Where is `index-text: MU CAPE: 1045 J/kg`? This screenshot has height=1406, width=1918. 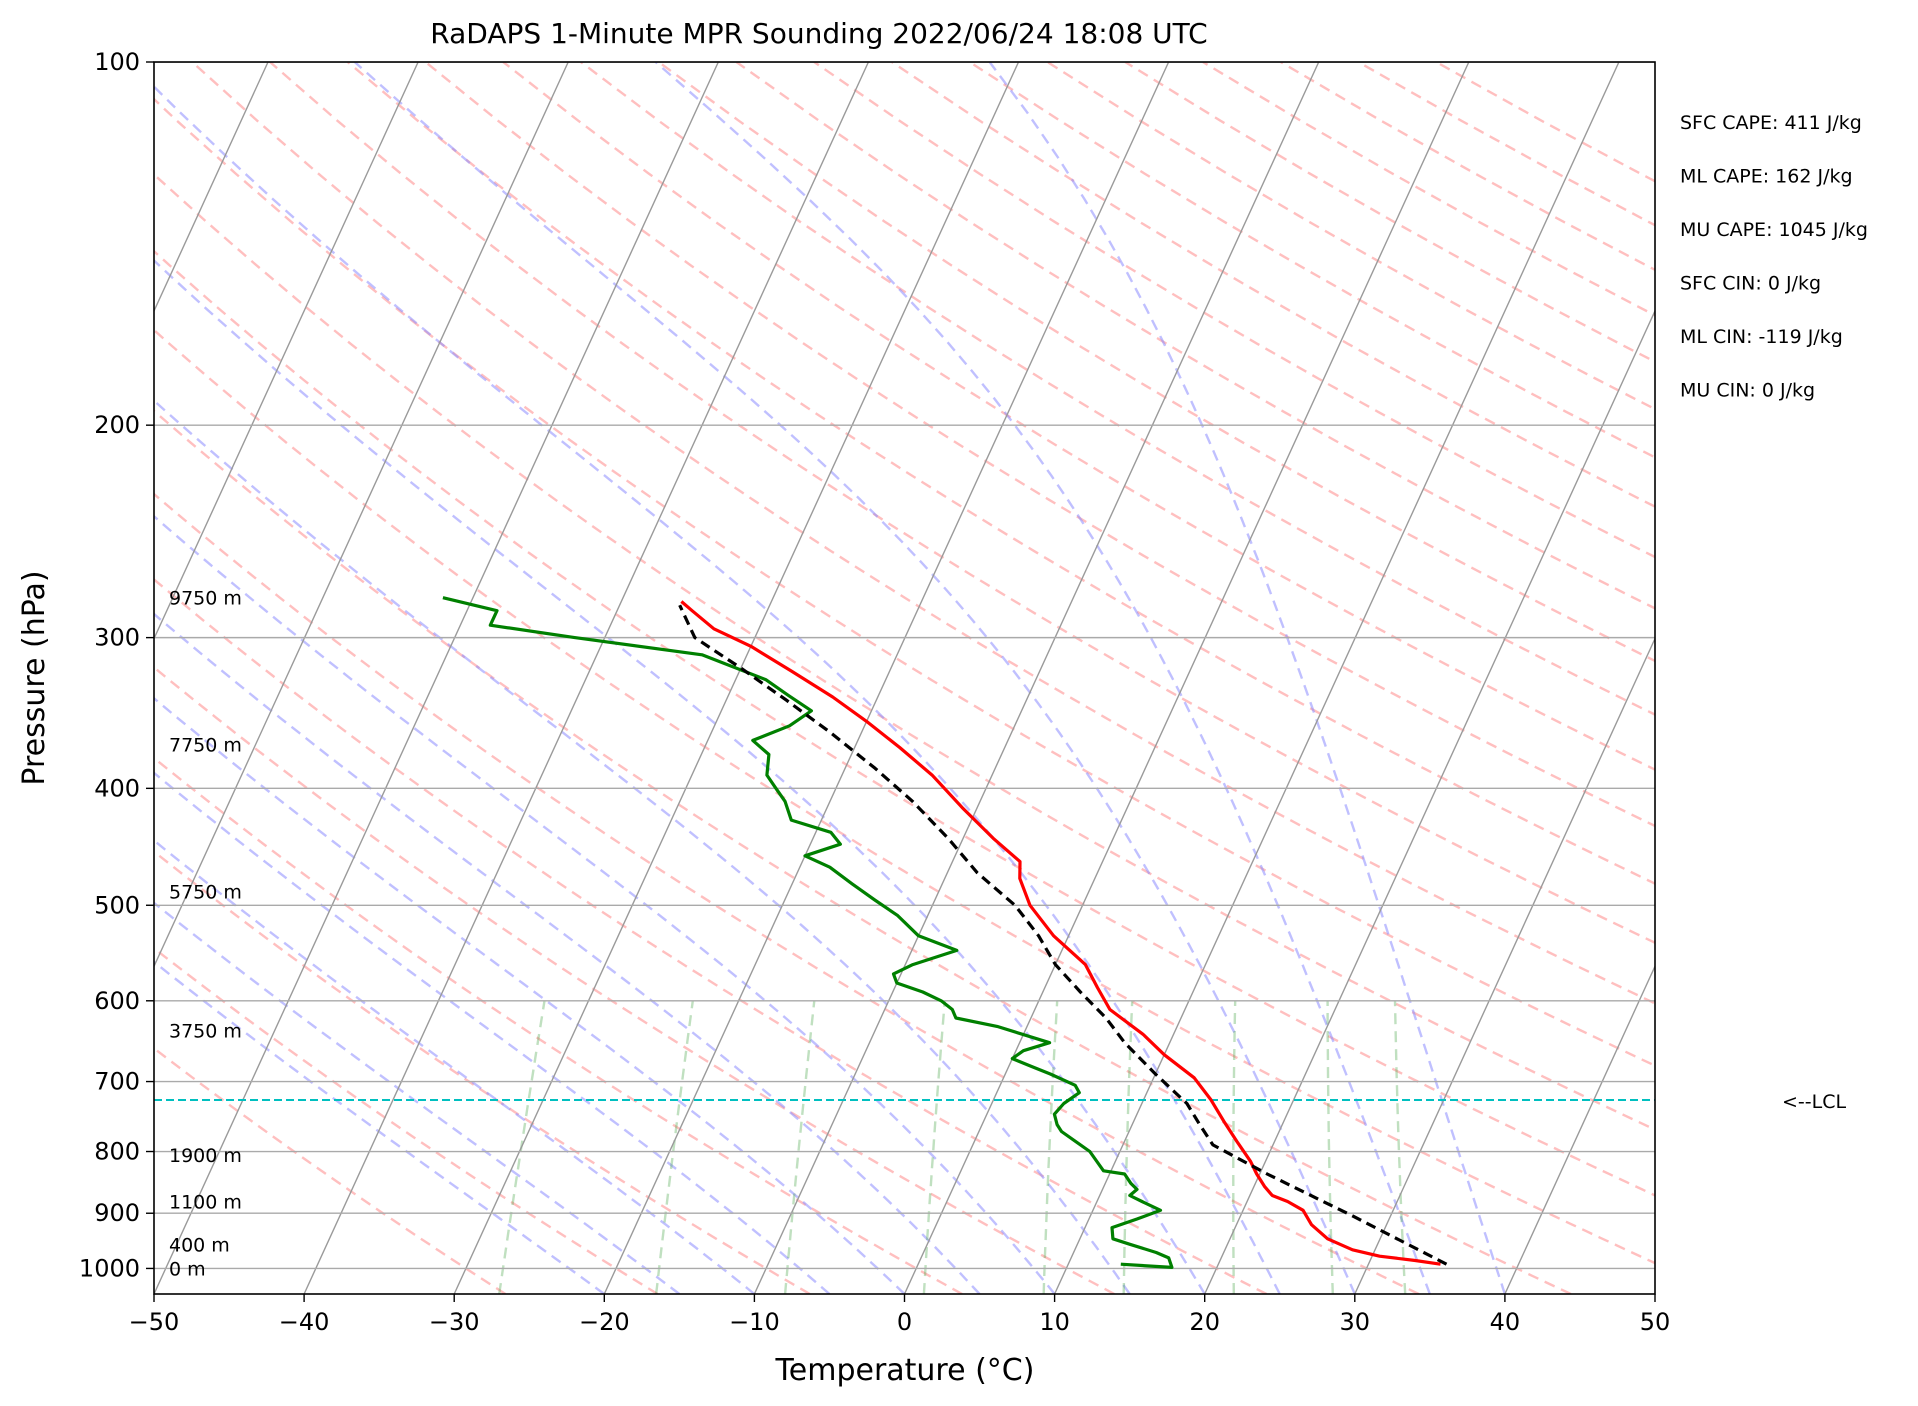 index-text: MU CAPE: 1045 J/kg is located at coordinates (1774, 230).